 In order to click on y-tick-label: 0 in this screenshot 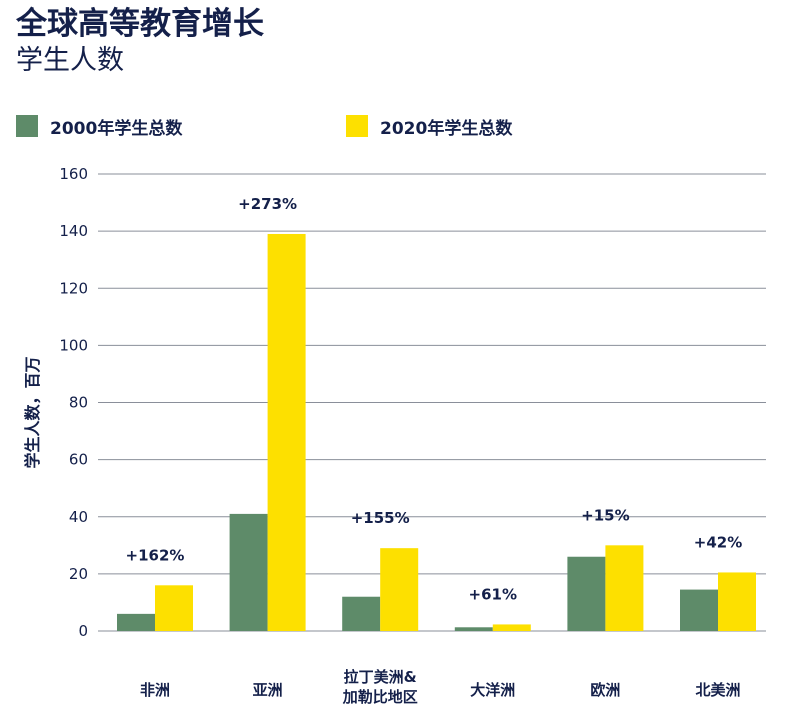, I will do `click(83, 631)`.